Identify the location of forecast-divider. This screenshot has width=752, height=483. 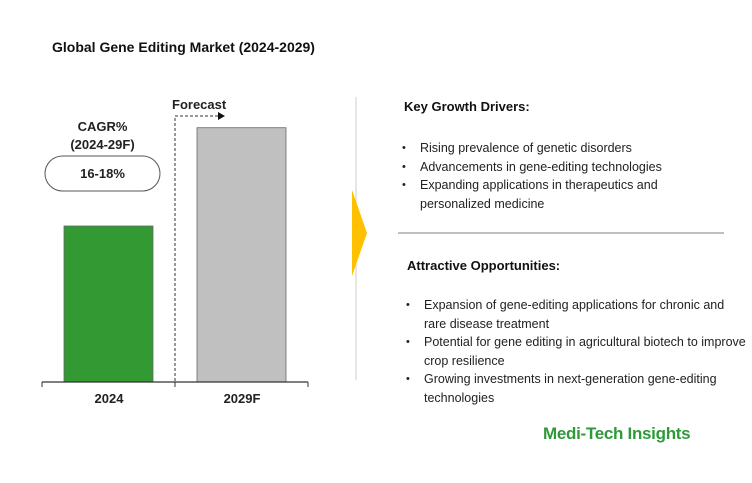
(196, 248).